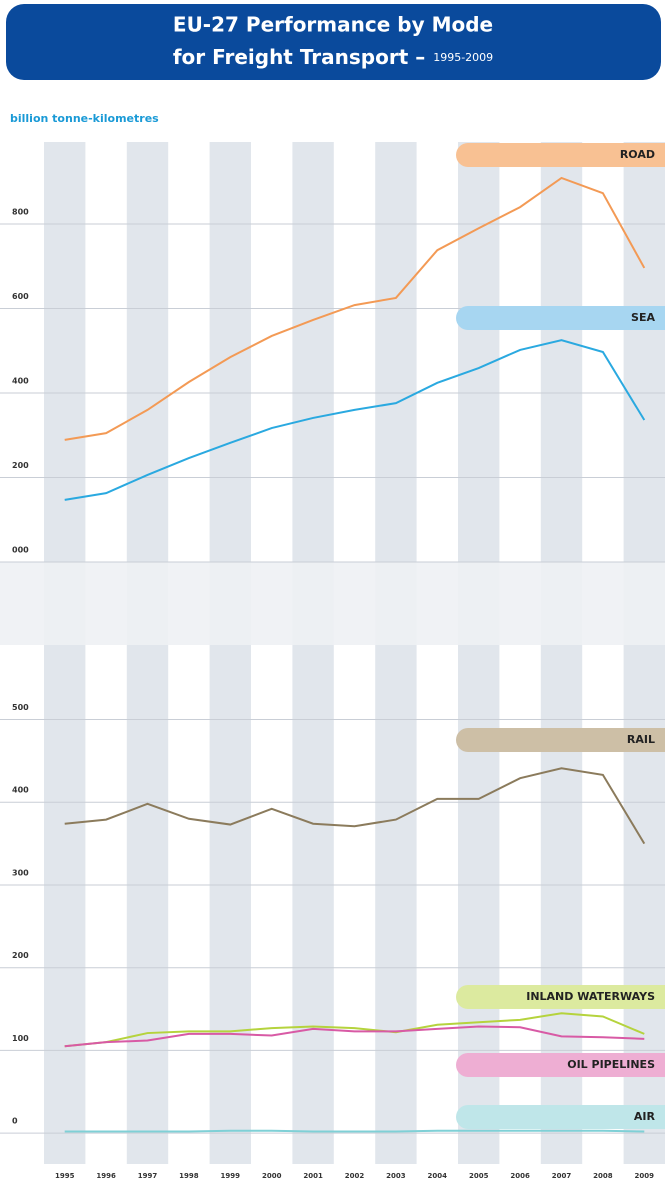 This screenshot has width=665, height=1196. Describe the element at coordinates (637, 154) in the screenshot. I see `series-label: ROAD` at that location.